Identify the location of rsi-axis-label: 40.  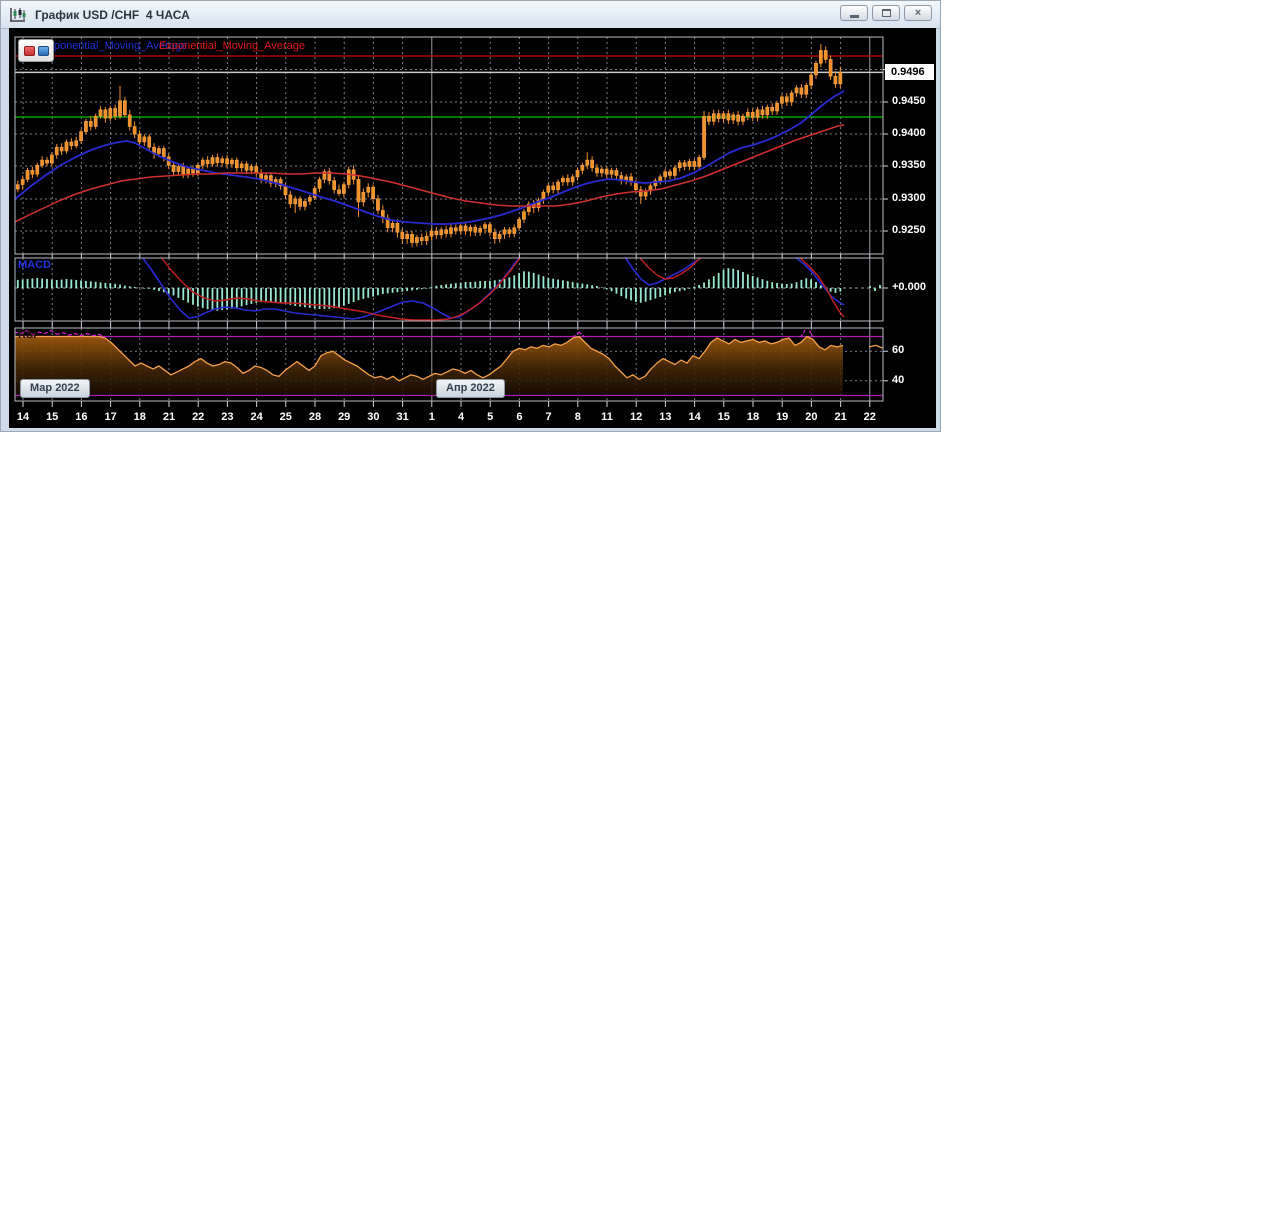
(898, 380).